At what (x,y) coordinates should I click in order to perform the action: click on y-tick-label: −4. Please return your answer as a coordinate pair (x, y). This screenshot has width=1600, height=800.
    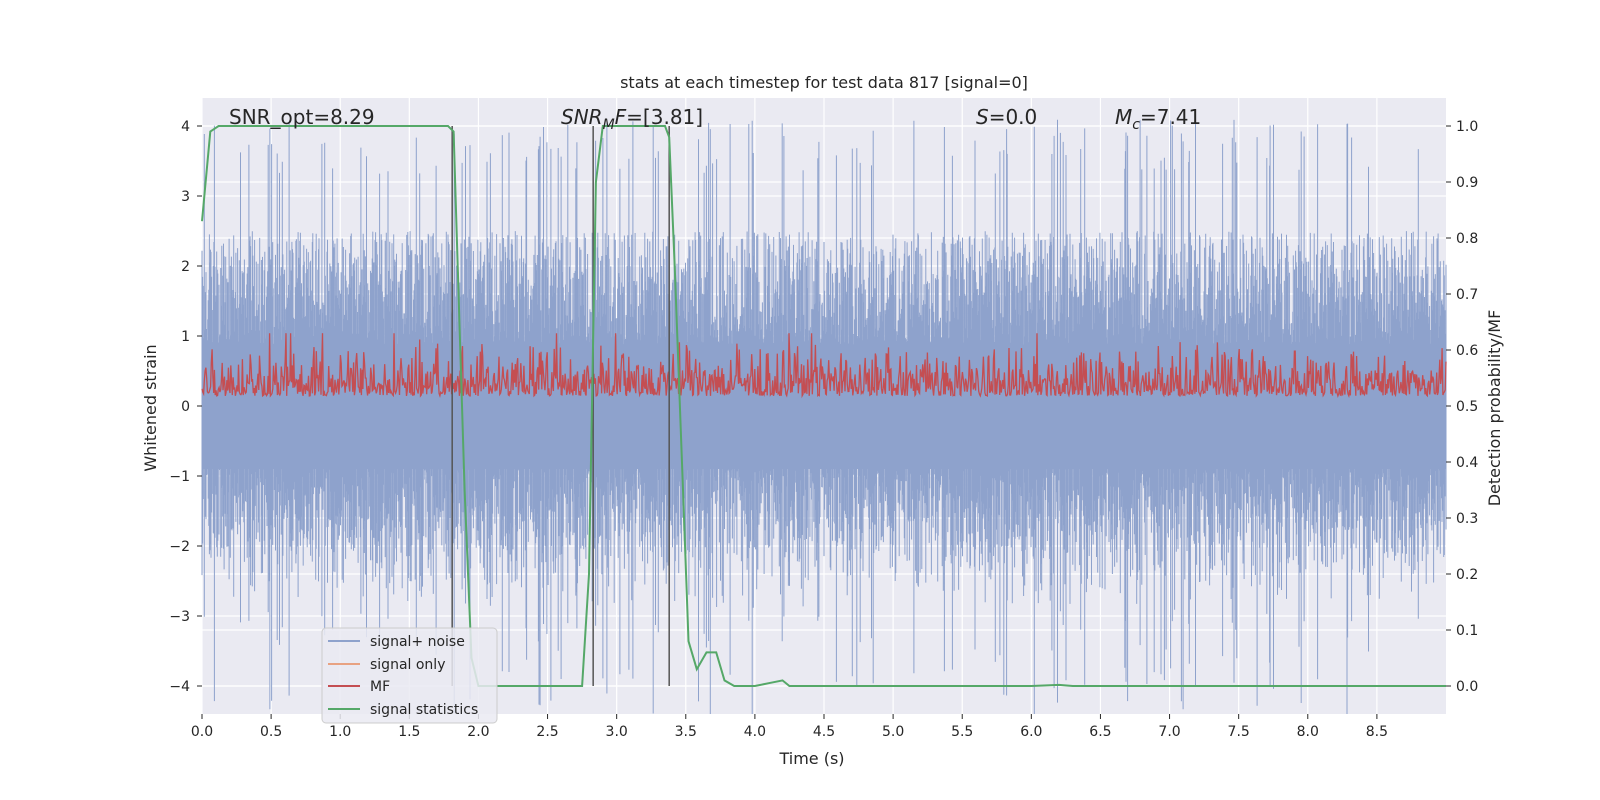
    Looking at the image, I should click on (179, 687).